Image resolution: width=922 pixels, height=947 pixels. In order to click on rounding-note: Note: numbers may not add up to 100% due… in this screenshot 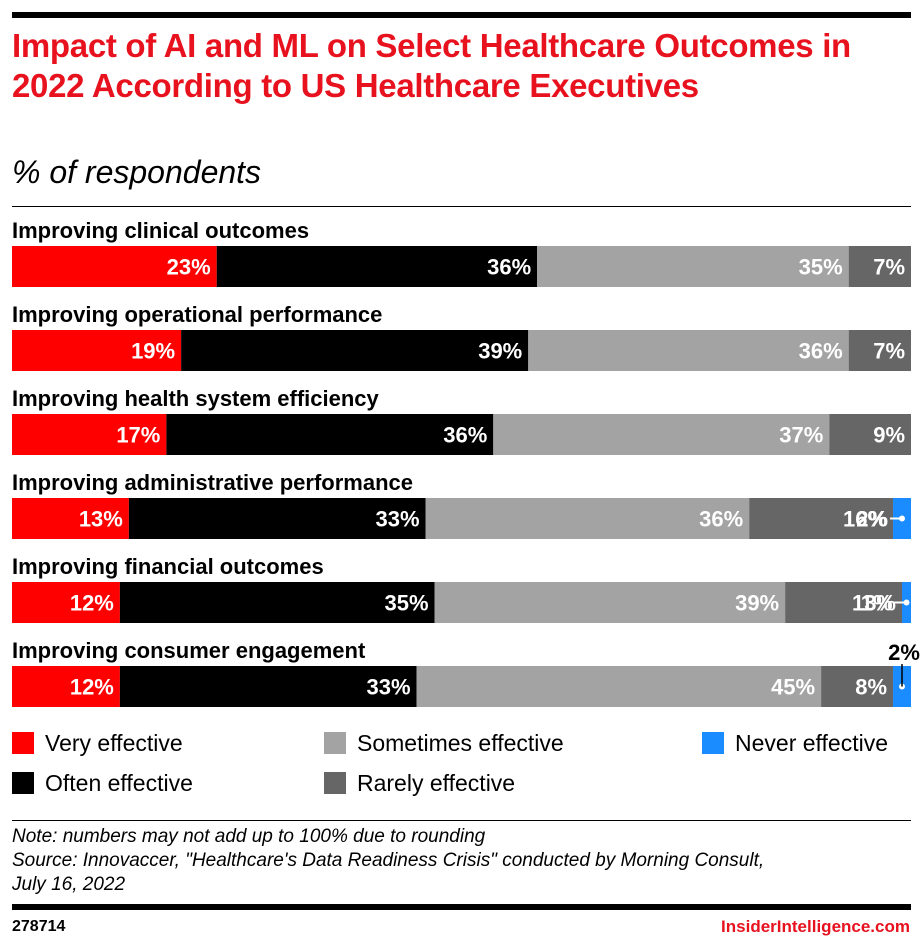, I will do `click(249, 836)`.